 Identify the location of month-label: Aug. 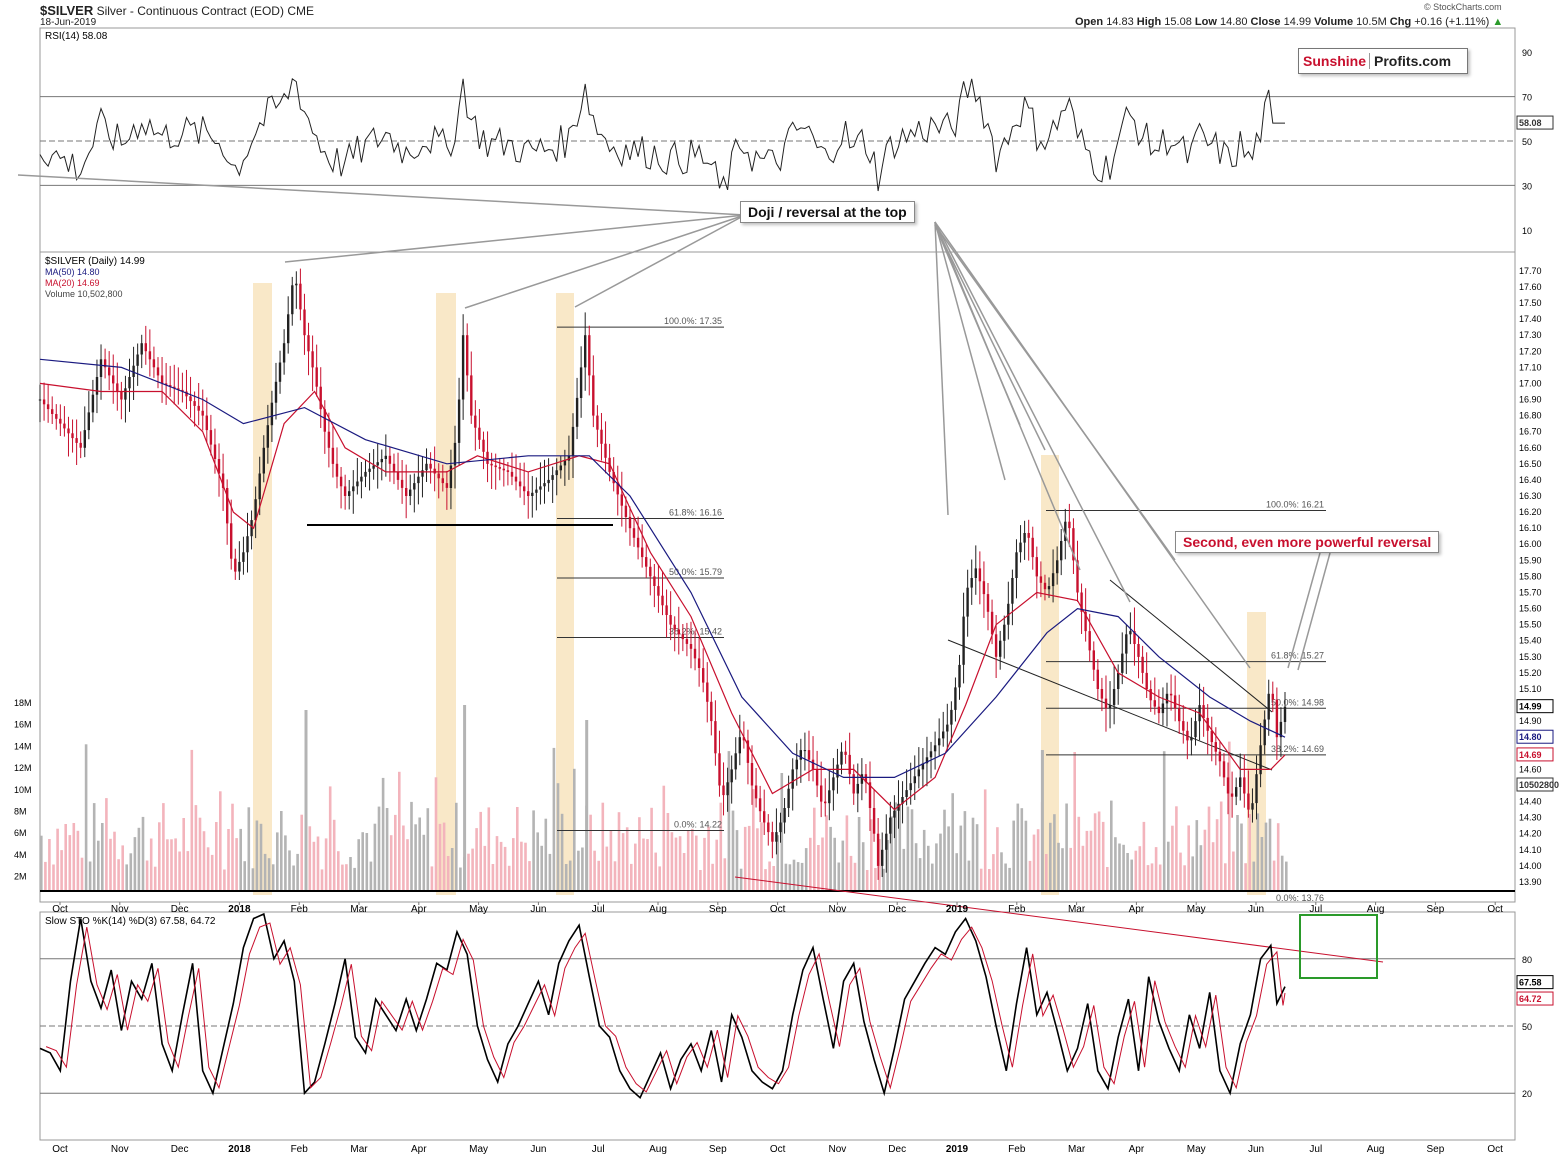
(1376, 1149).